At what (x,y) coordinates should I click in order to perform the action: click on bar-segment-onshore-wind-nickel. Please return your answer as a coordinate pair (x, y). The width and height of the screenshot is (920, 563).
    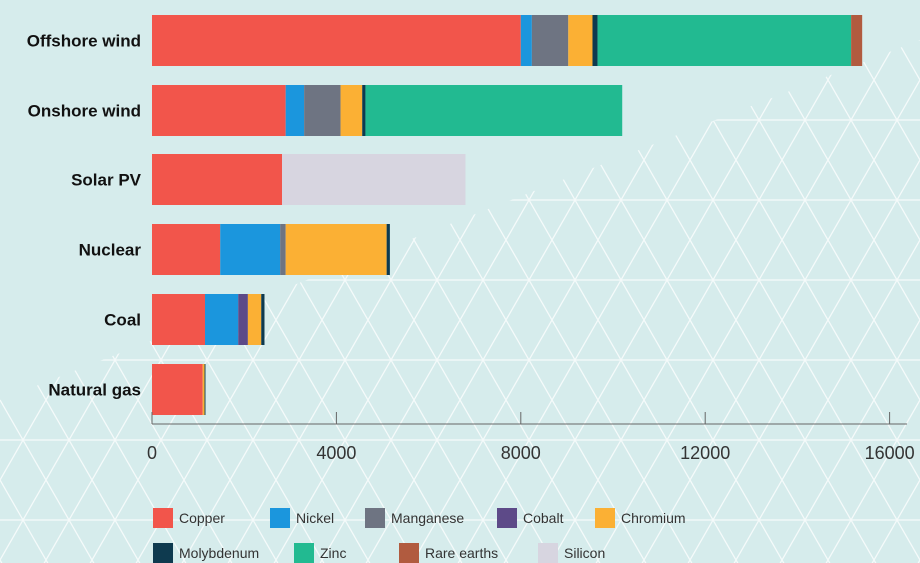
    Looking at the image, I should click on (295, 110).